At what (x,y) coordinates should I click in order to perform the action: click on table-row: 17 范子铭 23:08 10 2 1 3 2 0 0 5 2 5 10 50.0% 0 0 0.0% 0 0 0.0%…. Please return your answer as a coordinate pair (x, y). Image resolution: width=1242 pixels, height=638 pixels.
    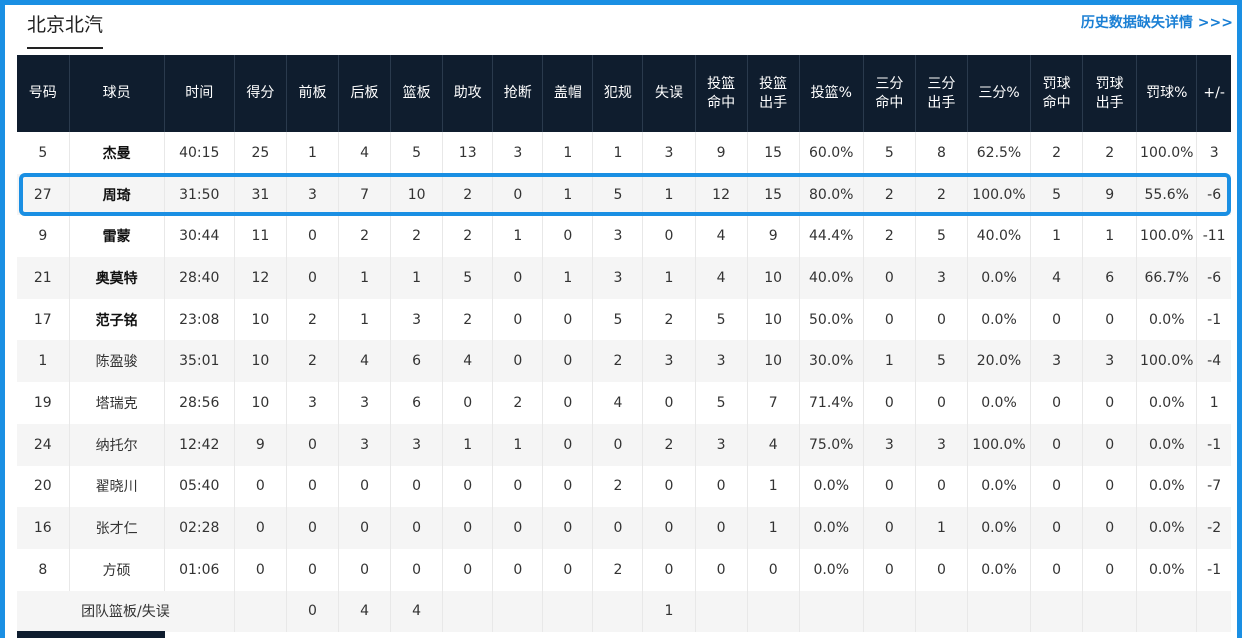
    Looking at the image, I should click on (624, 319).